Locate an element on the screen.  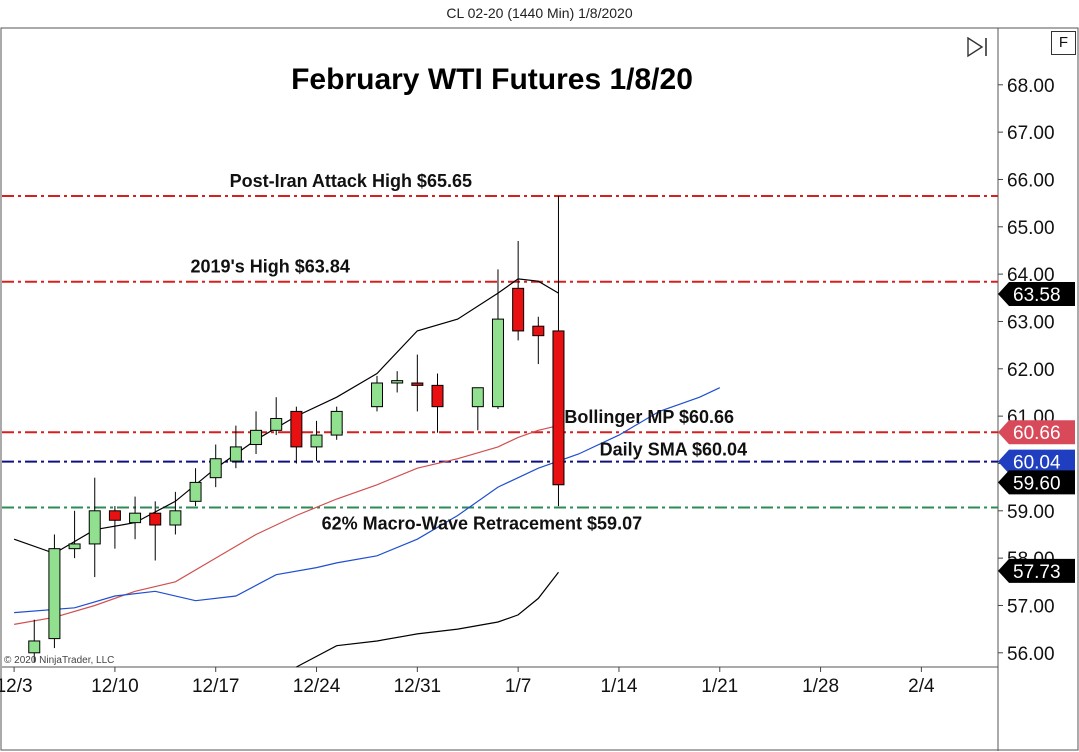
panel-button: F is located at coordinates (1063, 43).